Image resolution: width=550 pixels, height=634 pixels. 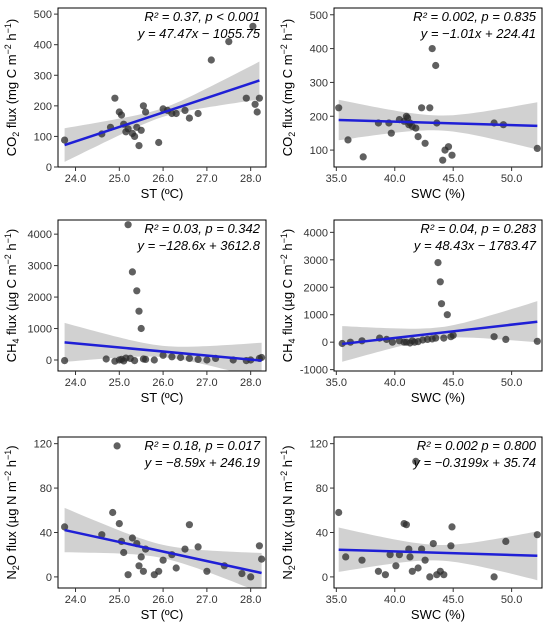 I want to click on annotation-equation: y = −128.6x + 3612.8, so click(x=198, y=245).